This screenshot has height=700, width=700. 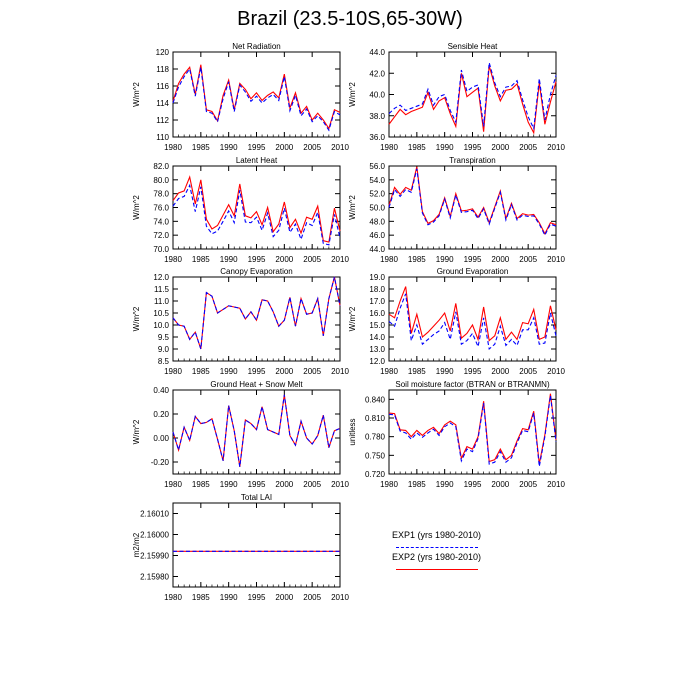 What do you see at coordinates (154, 514) in the screenshot?
I see `y-tick-label: 2.16010` at bounding box center [154, 514].